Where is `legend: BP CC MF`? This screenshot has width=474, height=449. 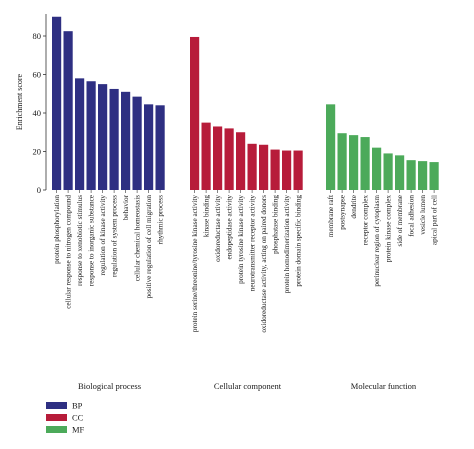 legend: BP CC MF is located at coordinates (65, 418).